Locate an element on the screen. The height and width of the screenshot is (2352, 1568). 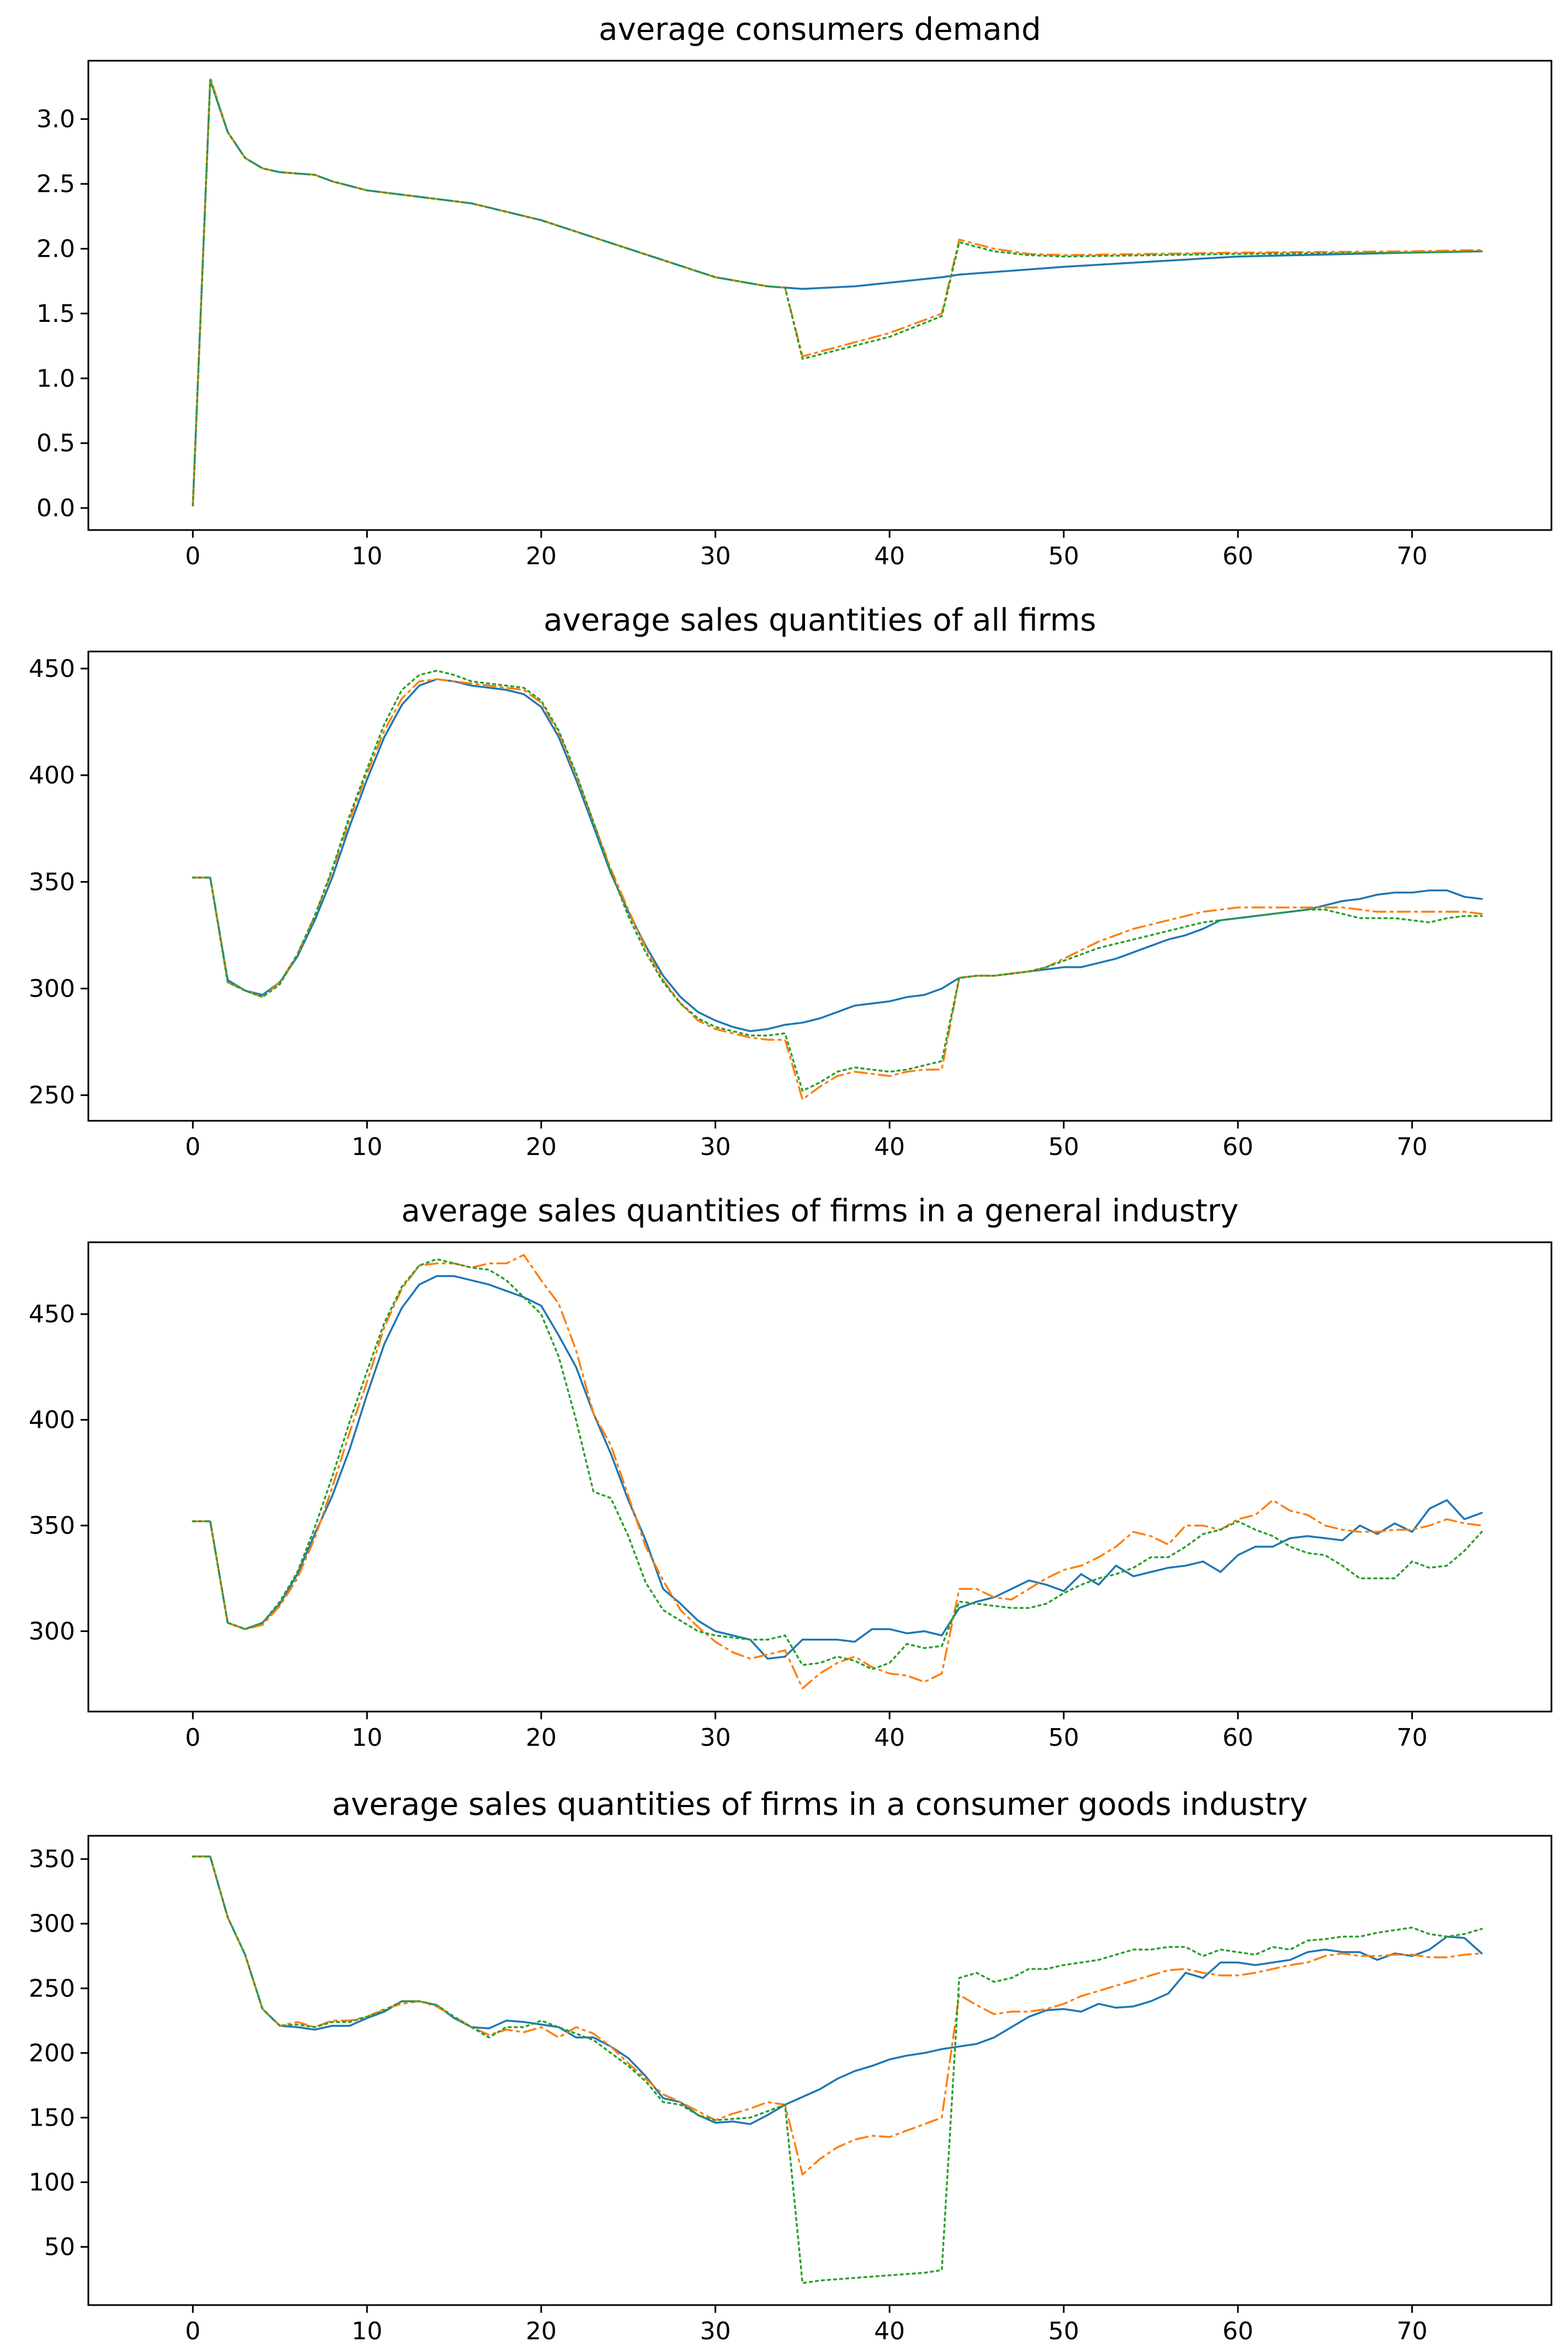
y-tick-label: 150 is located at coordinates (52, 2118).